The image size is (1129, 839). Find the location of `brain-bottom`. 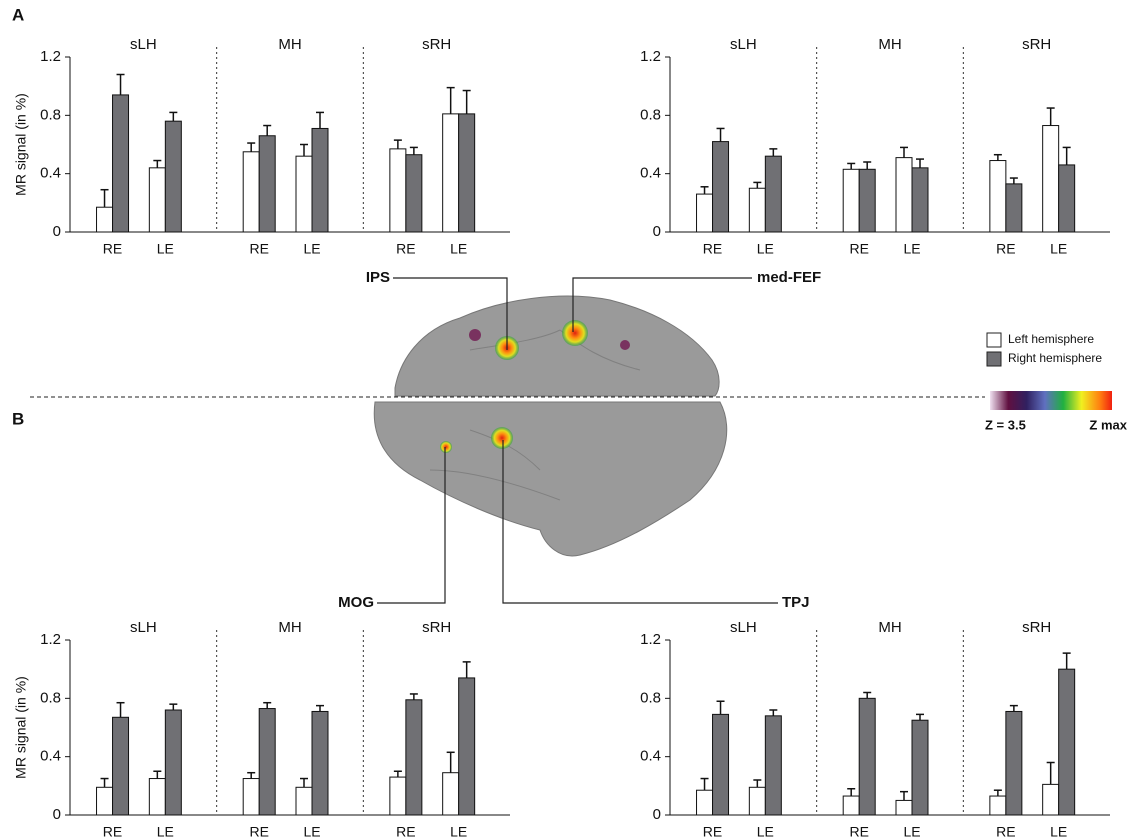

brain-bottom is located at coordinates (550, 479).